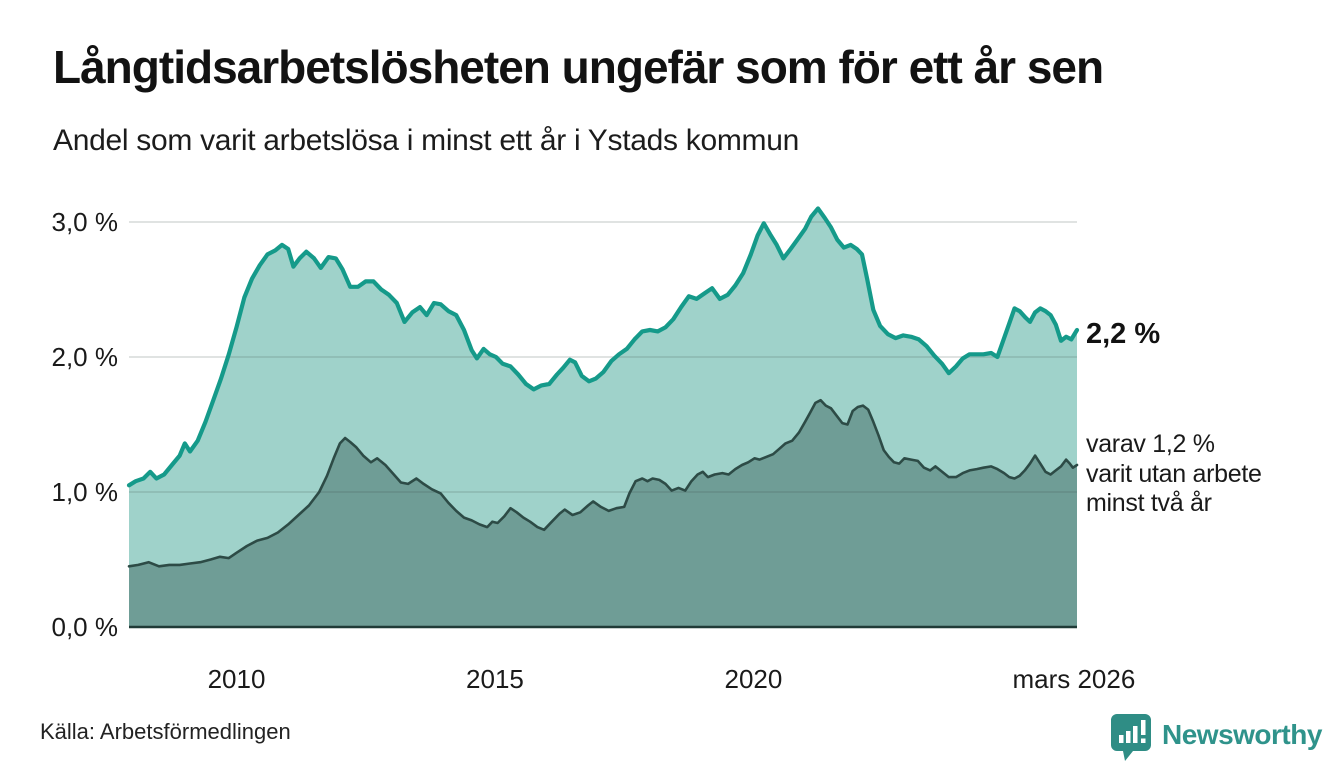  Describe the element at coordinates (85, 222) in the screenshot. I see `y-tick-label: 3,0 %` at that location.